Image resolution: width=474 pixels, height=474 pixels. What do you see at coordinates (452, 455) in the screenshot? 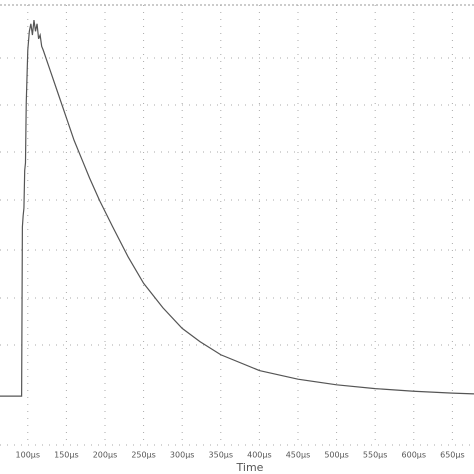
I see `x-tick-label: 650μs` at bounding box center [452, 455].